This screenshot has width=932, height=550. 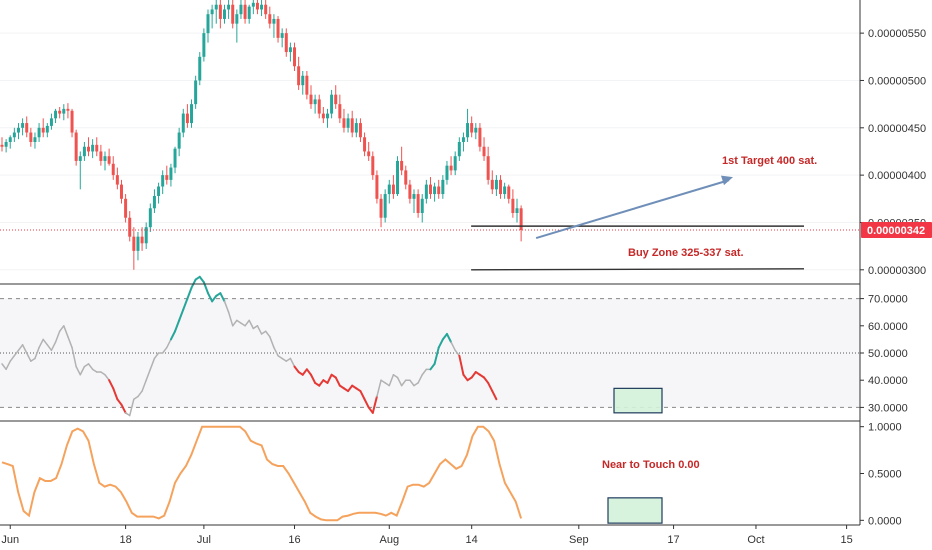 I want to click on stoch-oversold-box, so click(x=635, y=510).